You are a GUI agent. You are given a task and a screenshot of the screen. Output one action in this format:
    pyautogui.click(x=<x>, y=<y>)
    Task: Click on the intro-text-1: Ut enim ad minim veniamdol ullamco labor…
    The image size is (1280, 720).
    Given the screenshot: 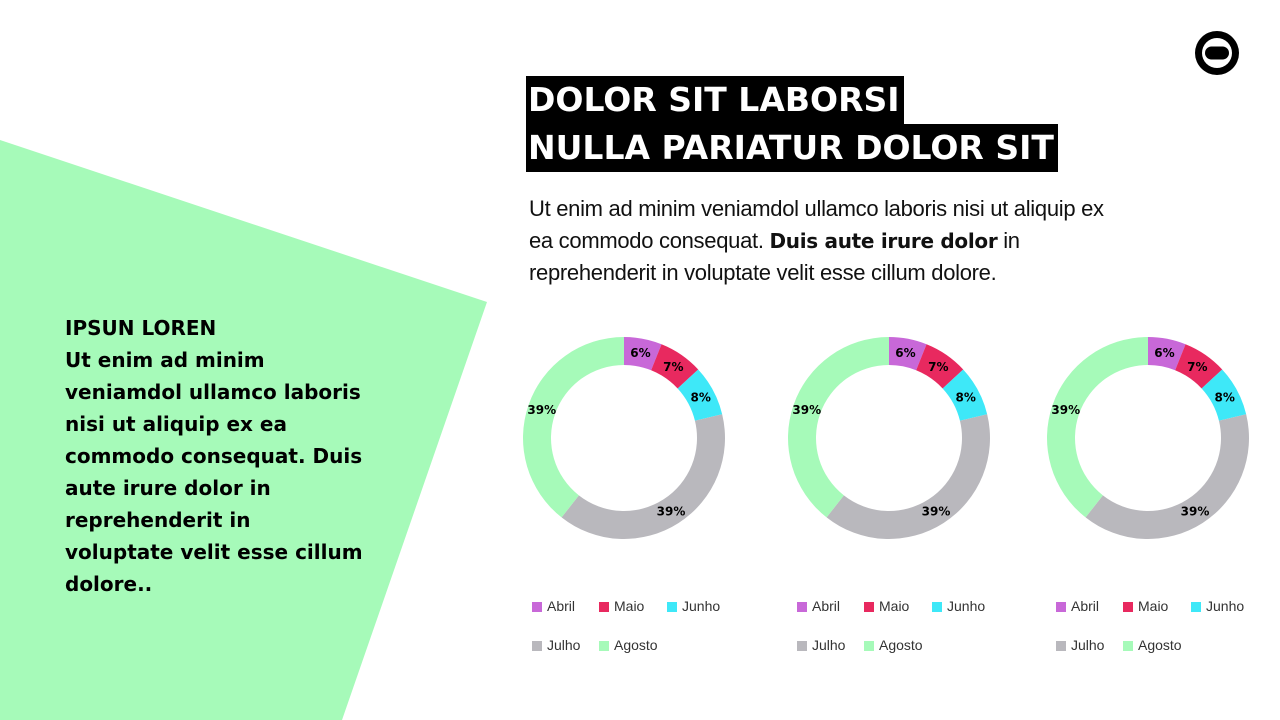 What is the action you would take?
    pyautogui.click(x=816, y=224)
    